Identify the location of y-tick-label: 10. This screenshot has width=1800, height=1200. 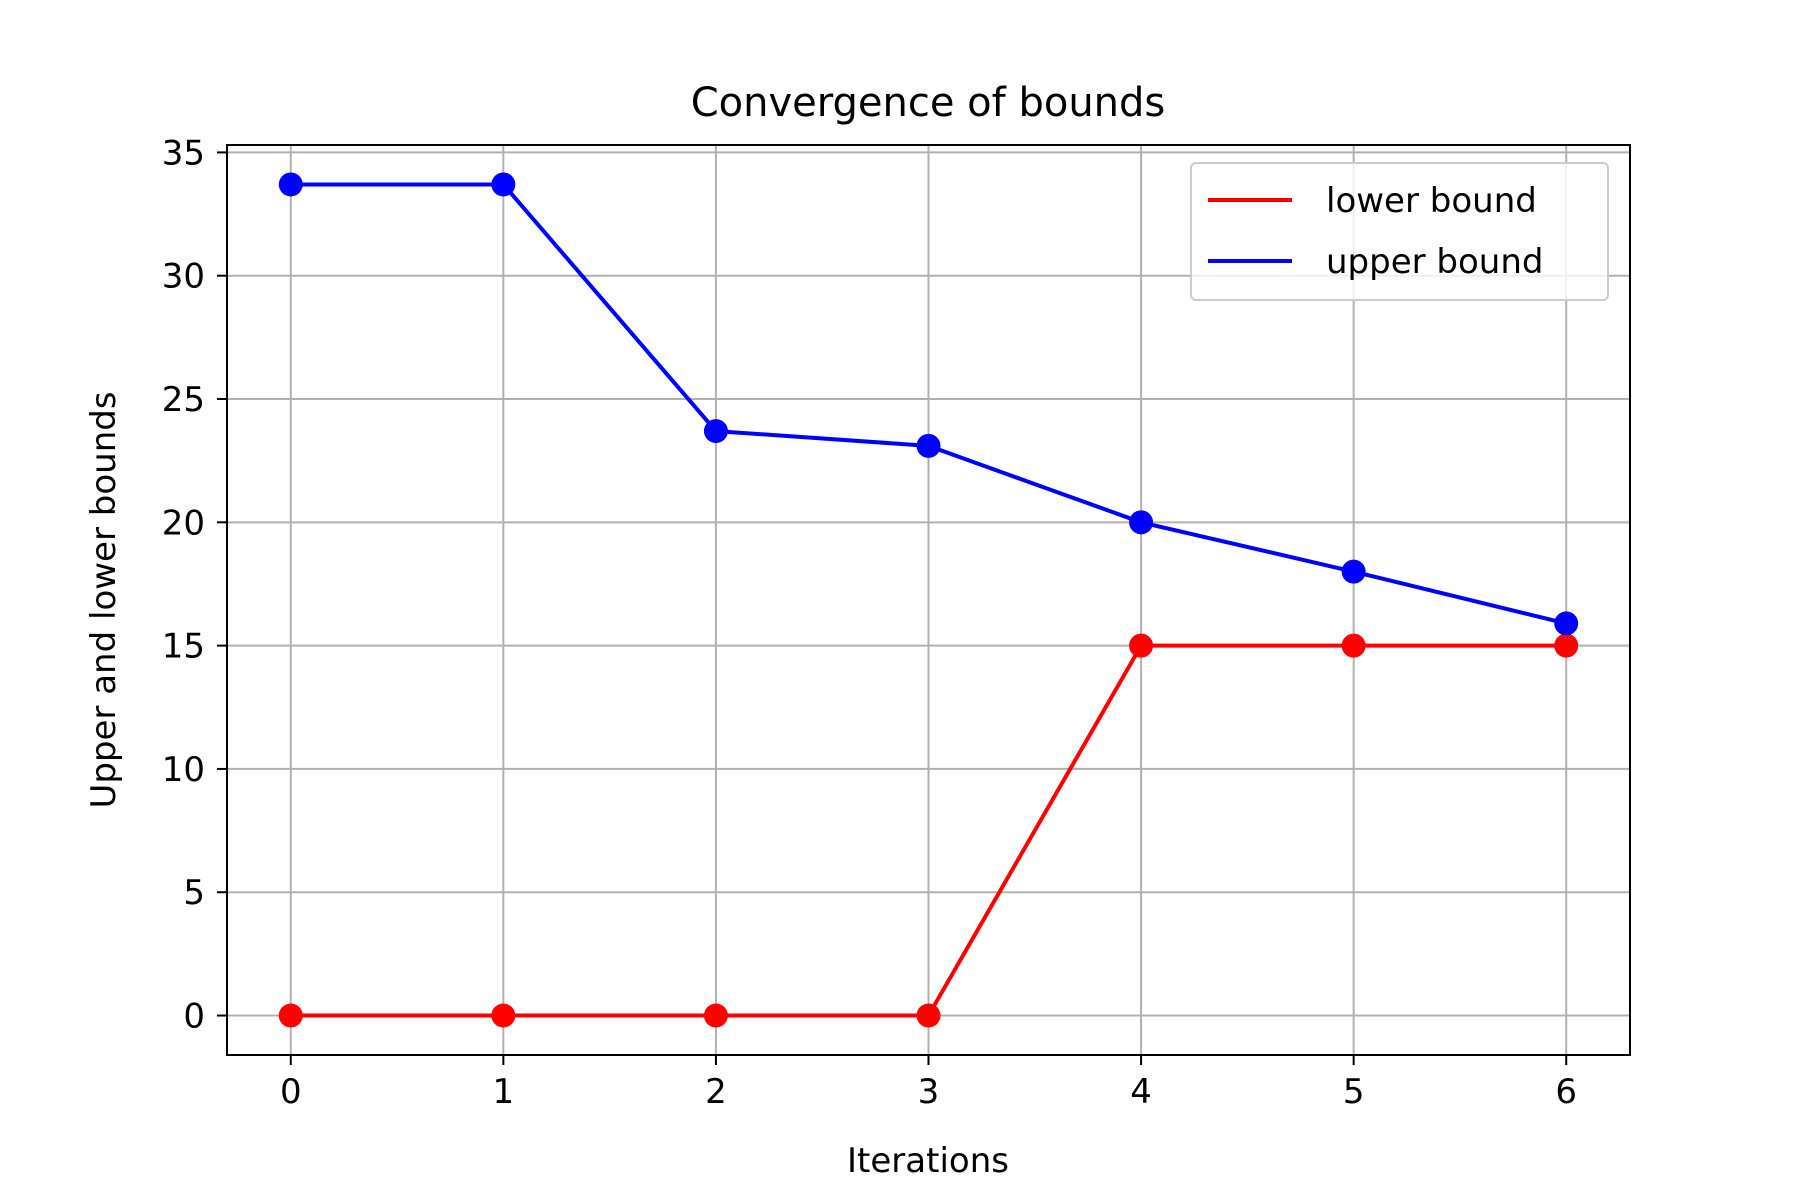
(183, 770).